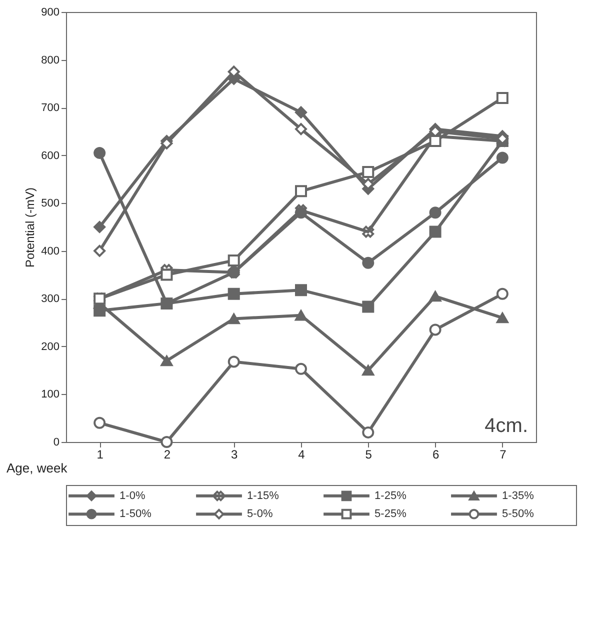 This screenshot has width=606, height=629. I want to click on x-tick-label: 1, so click(100, 455).